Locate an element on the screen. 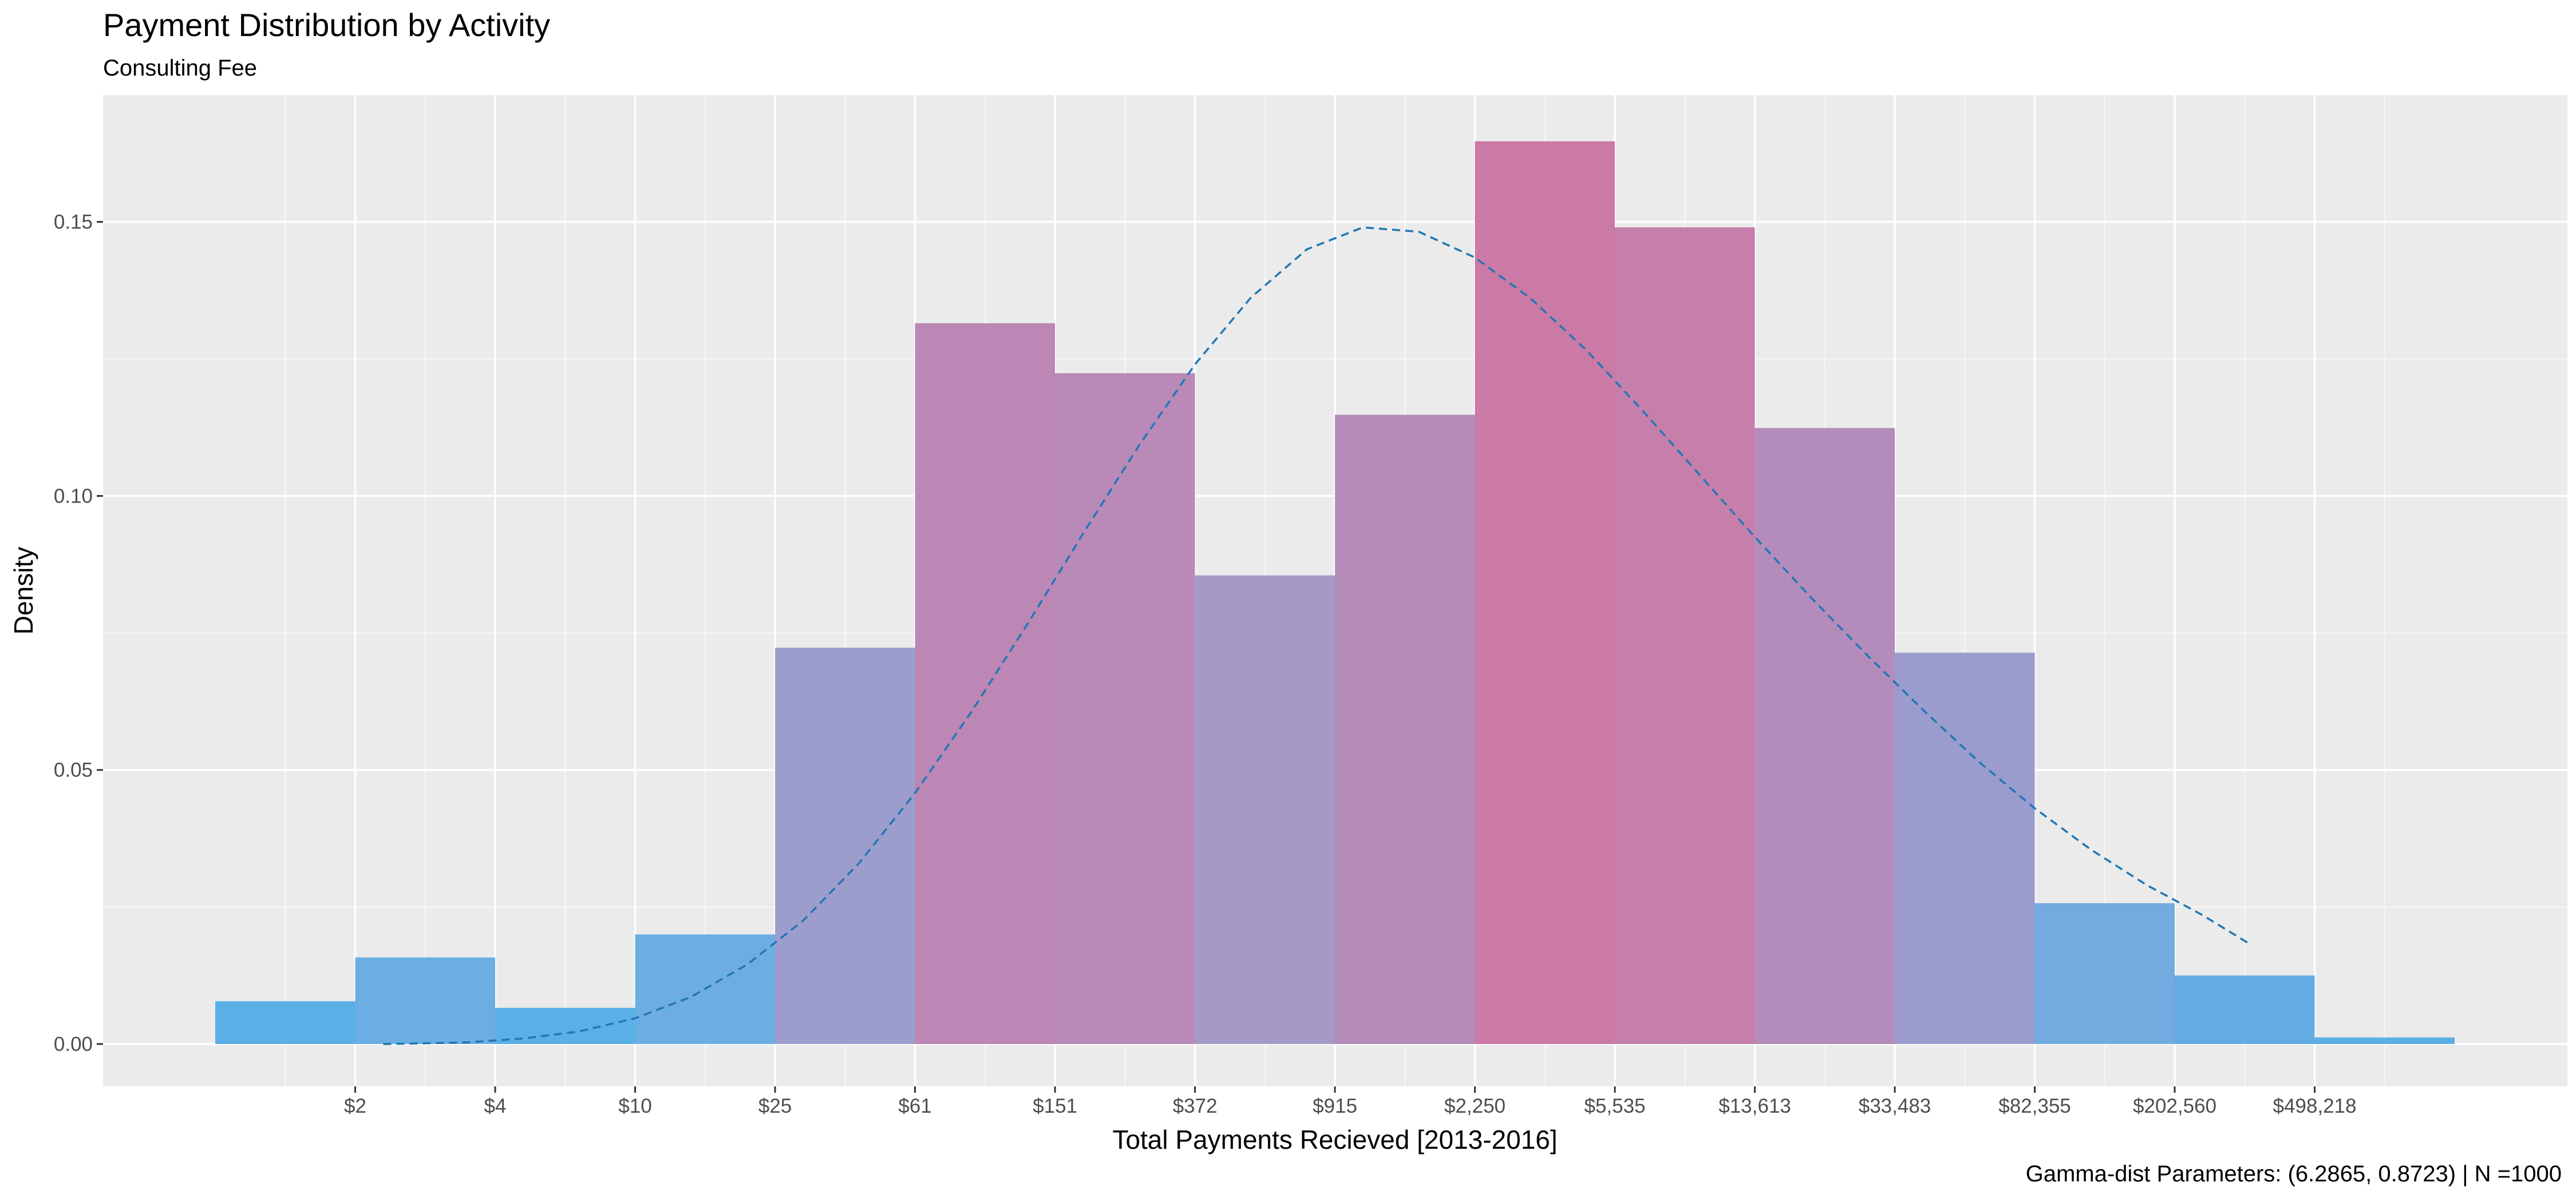  y-axis: 0.00 0.05 0.10 0.15 is located at coordinates (78, 633).